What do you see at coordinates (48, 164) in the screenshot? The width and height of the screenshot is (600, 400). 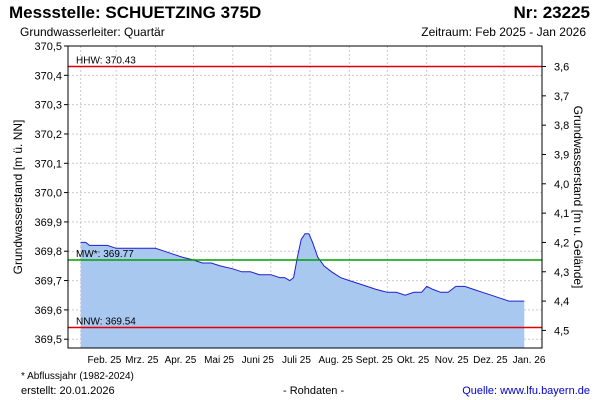 I see `y-tick-label: 370,1` at bounding box center [48, 164].